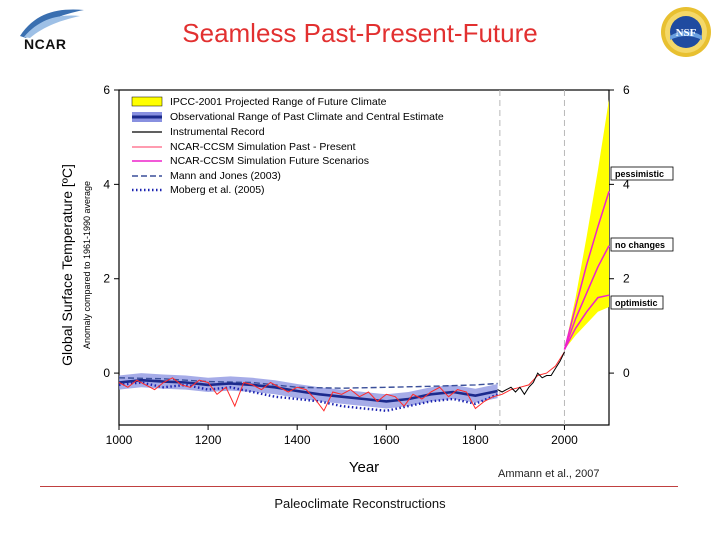 The height and width of the screenshot is (540, 720). What do you see at coordinates (87, 265) in the screenshot?
I see `y-axis-subtitle: Anomaly compared to 1961-1990 average` at bounding box center [87, 265].